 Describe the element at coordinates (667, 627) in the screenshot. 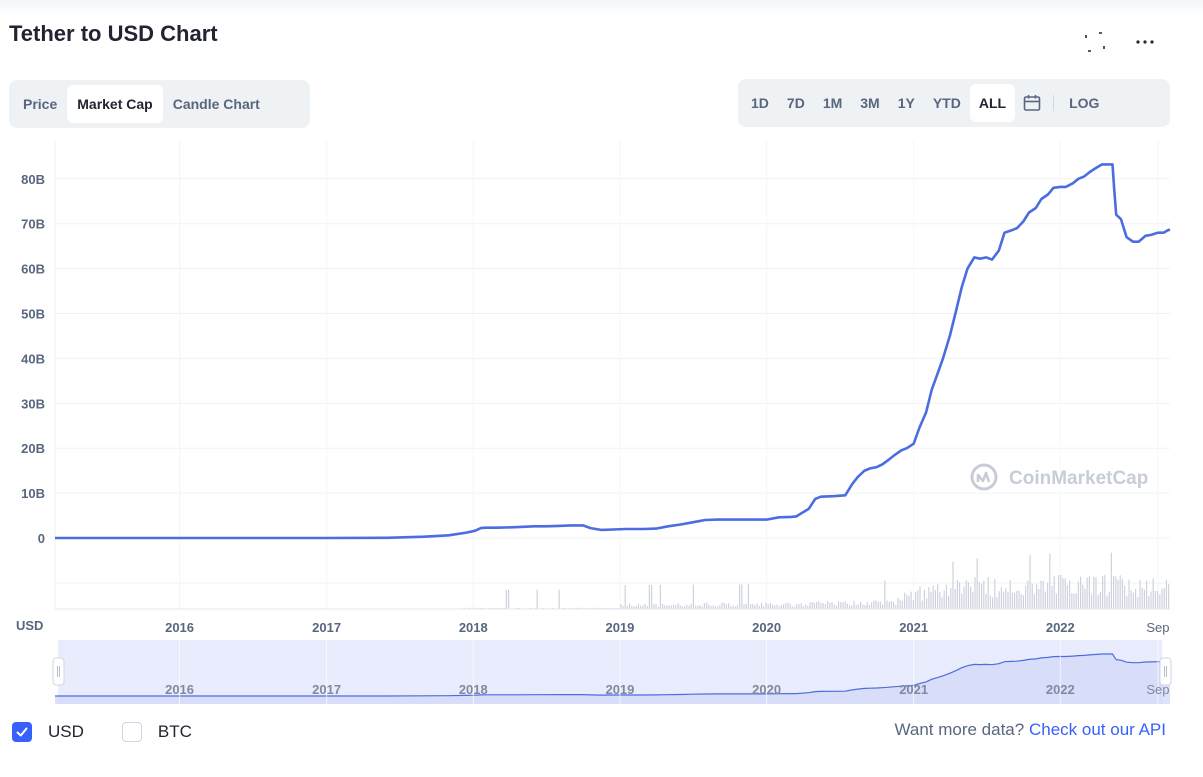

I see `x-axis-labels: 2016 2017 2018 2019 2020 2021 2022 Sep` at that location.